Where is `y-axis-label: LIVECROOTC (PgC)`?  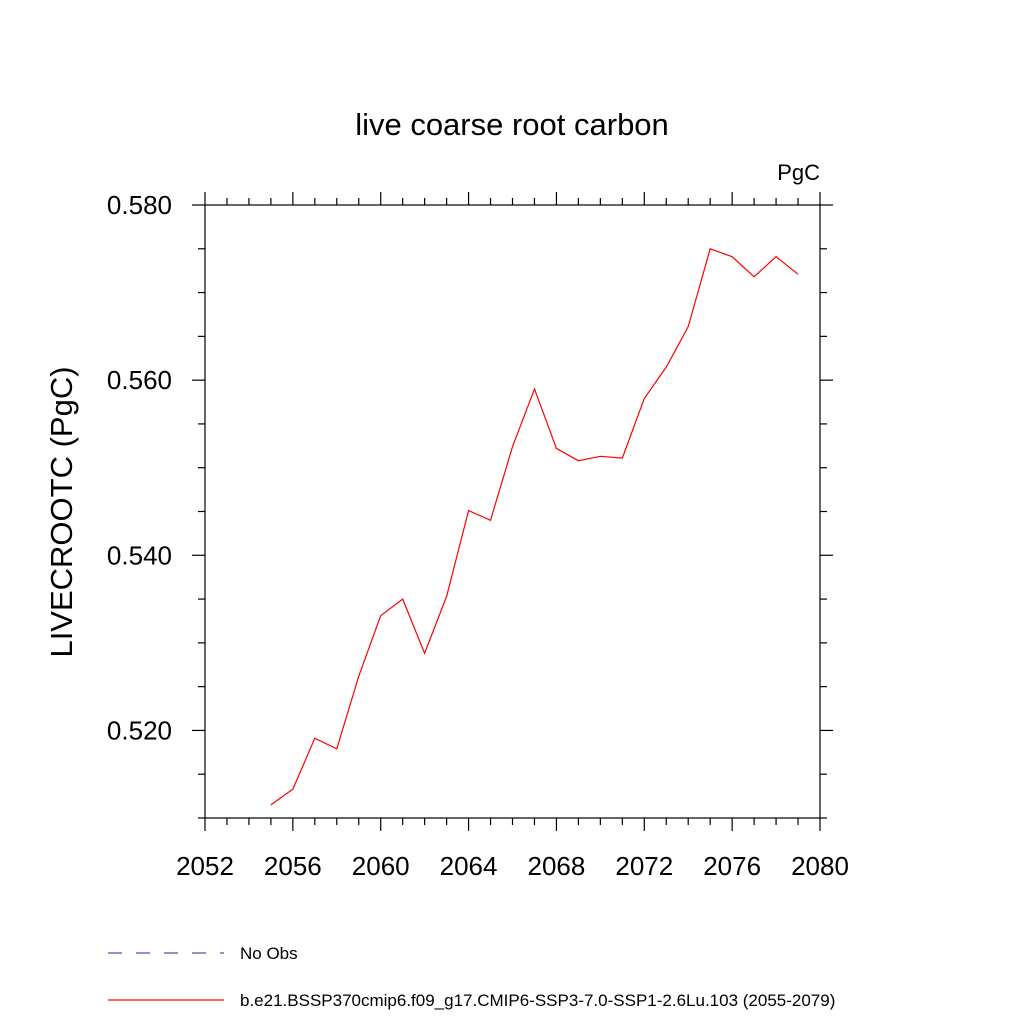 y-axis-label: LIVECROOTC (PgC) is located at coordinates (61, 511).